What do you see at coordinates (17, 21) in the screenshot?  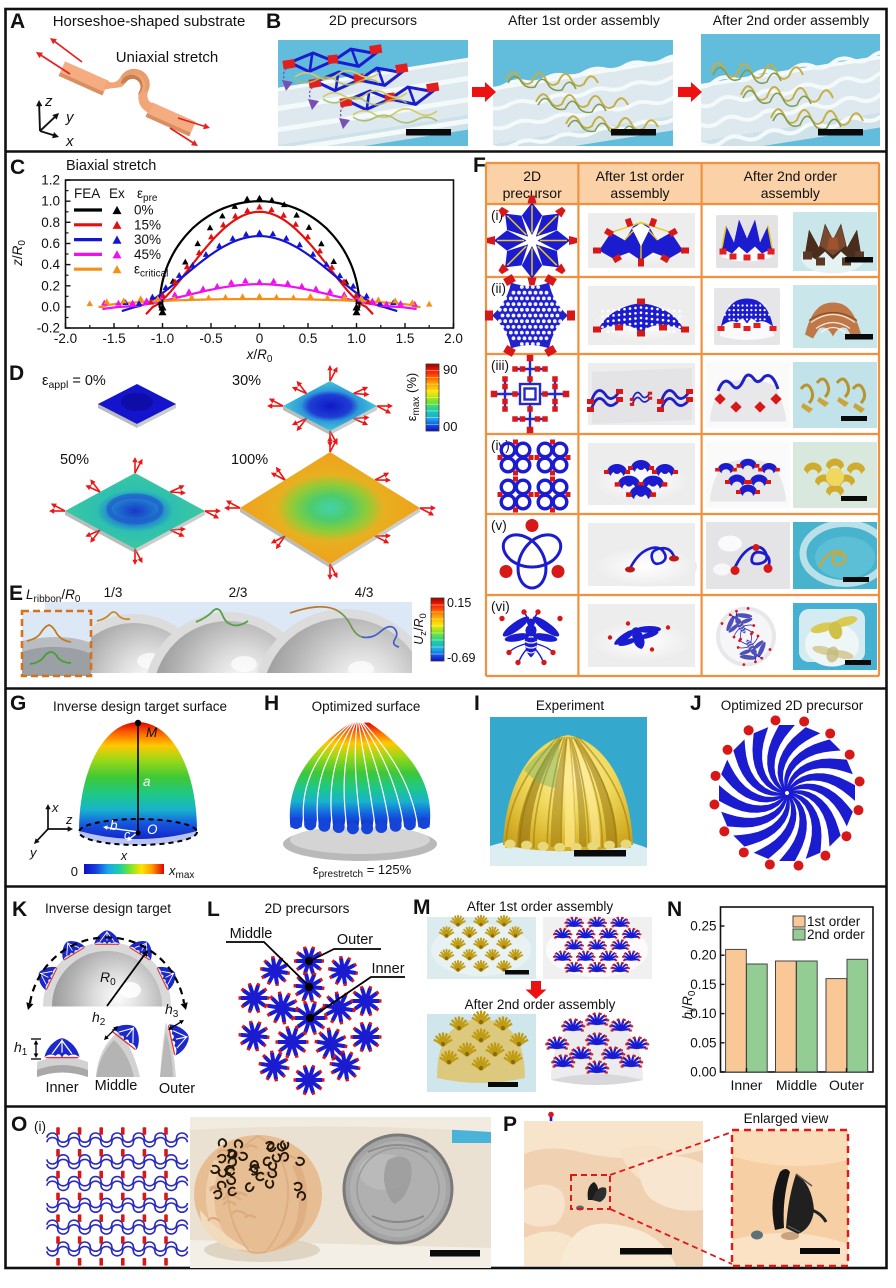 I see `svg-text: A` at bounding box center [17, 21].